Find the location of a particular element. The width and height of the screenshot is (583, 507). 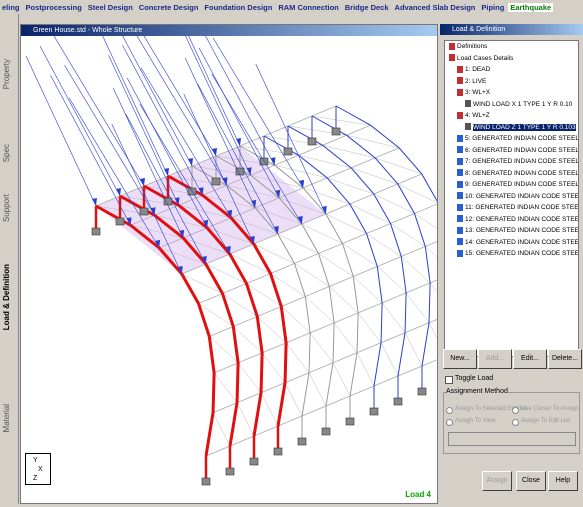

tree-item: 5: GENERATED INDIAN CODE STEEL_PLAST is located at coordinates (511, 139).